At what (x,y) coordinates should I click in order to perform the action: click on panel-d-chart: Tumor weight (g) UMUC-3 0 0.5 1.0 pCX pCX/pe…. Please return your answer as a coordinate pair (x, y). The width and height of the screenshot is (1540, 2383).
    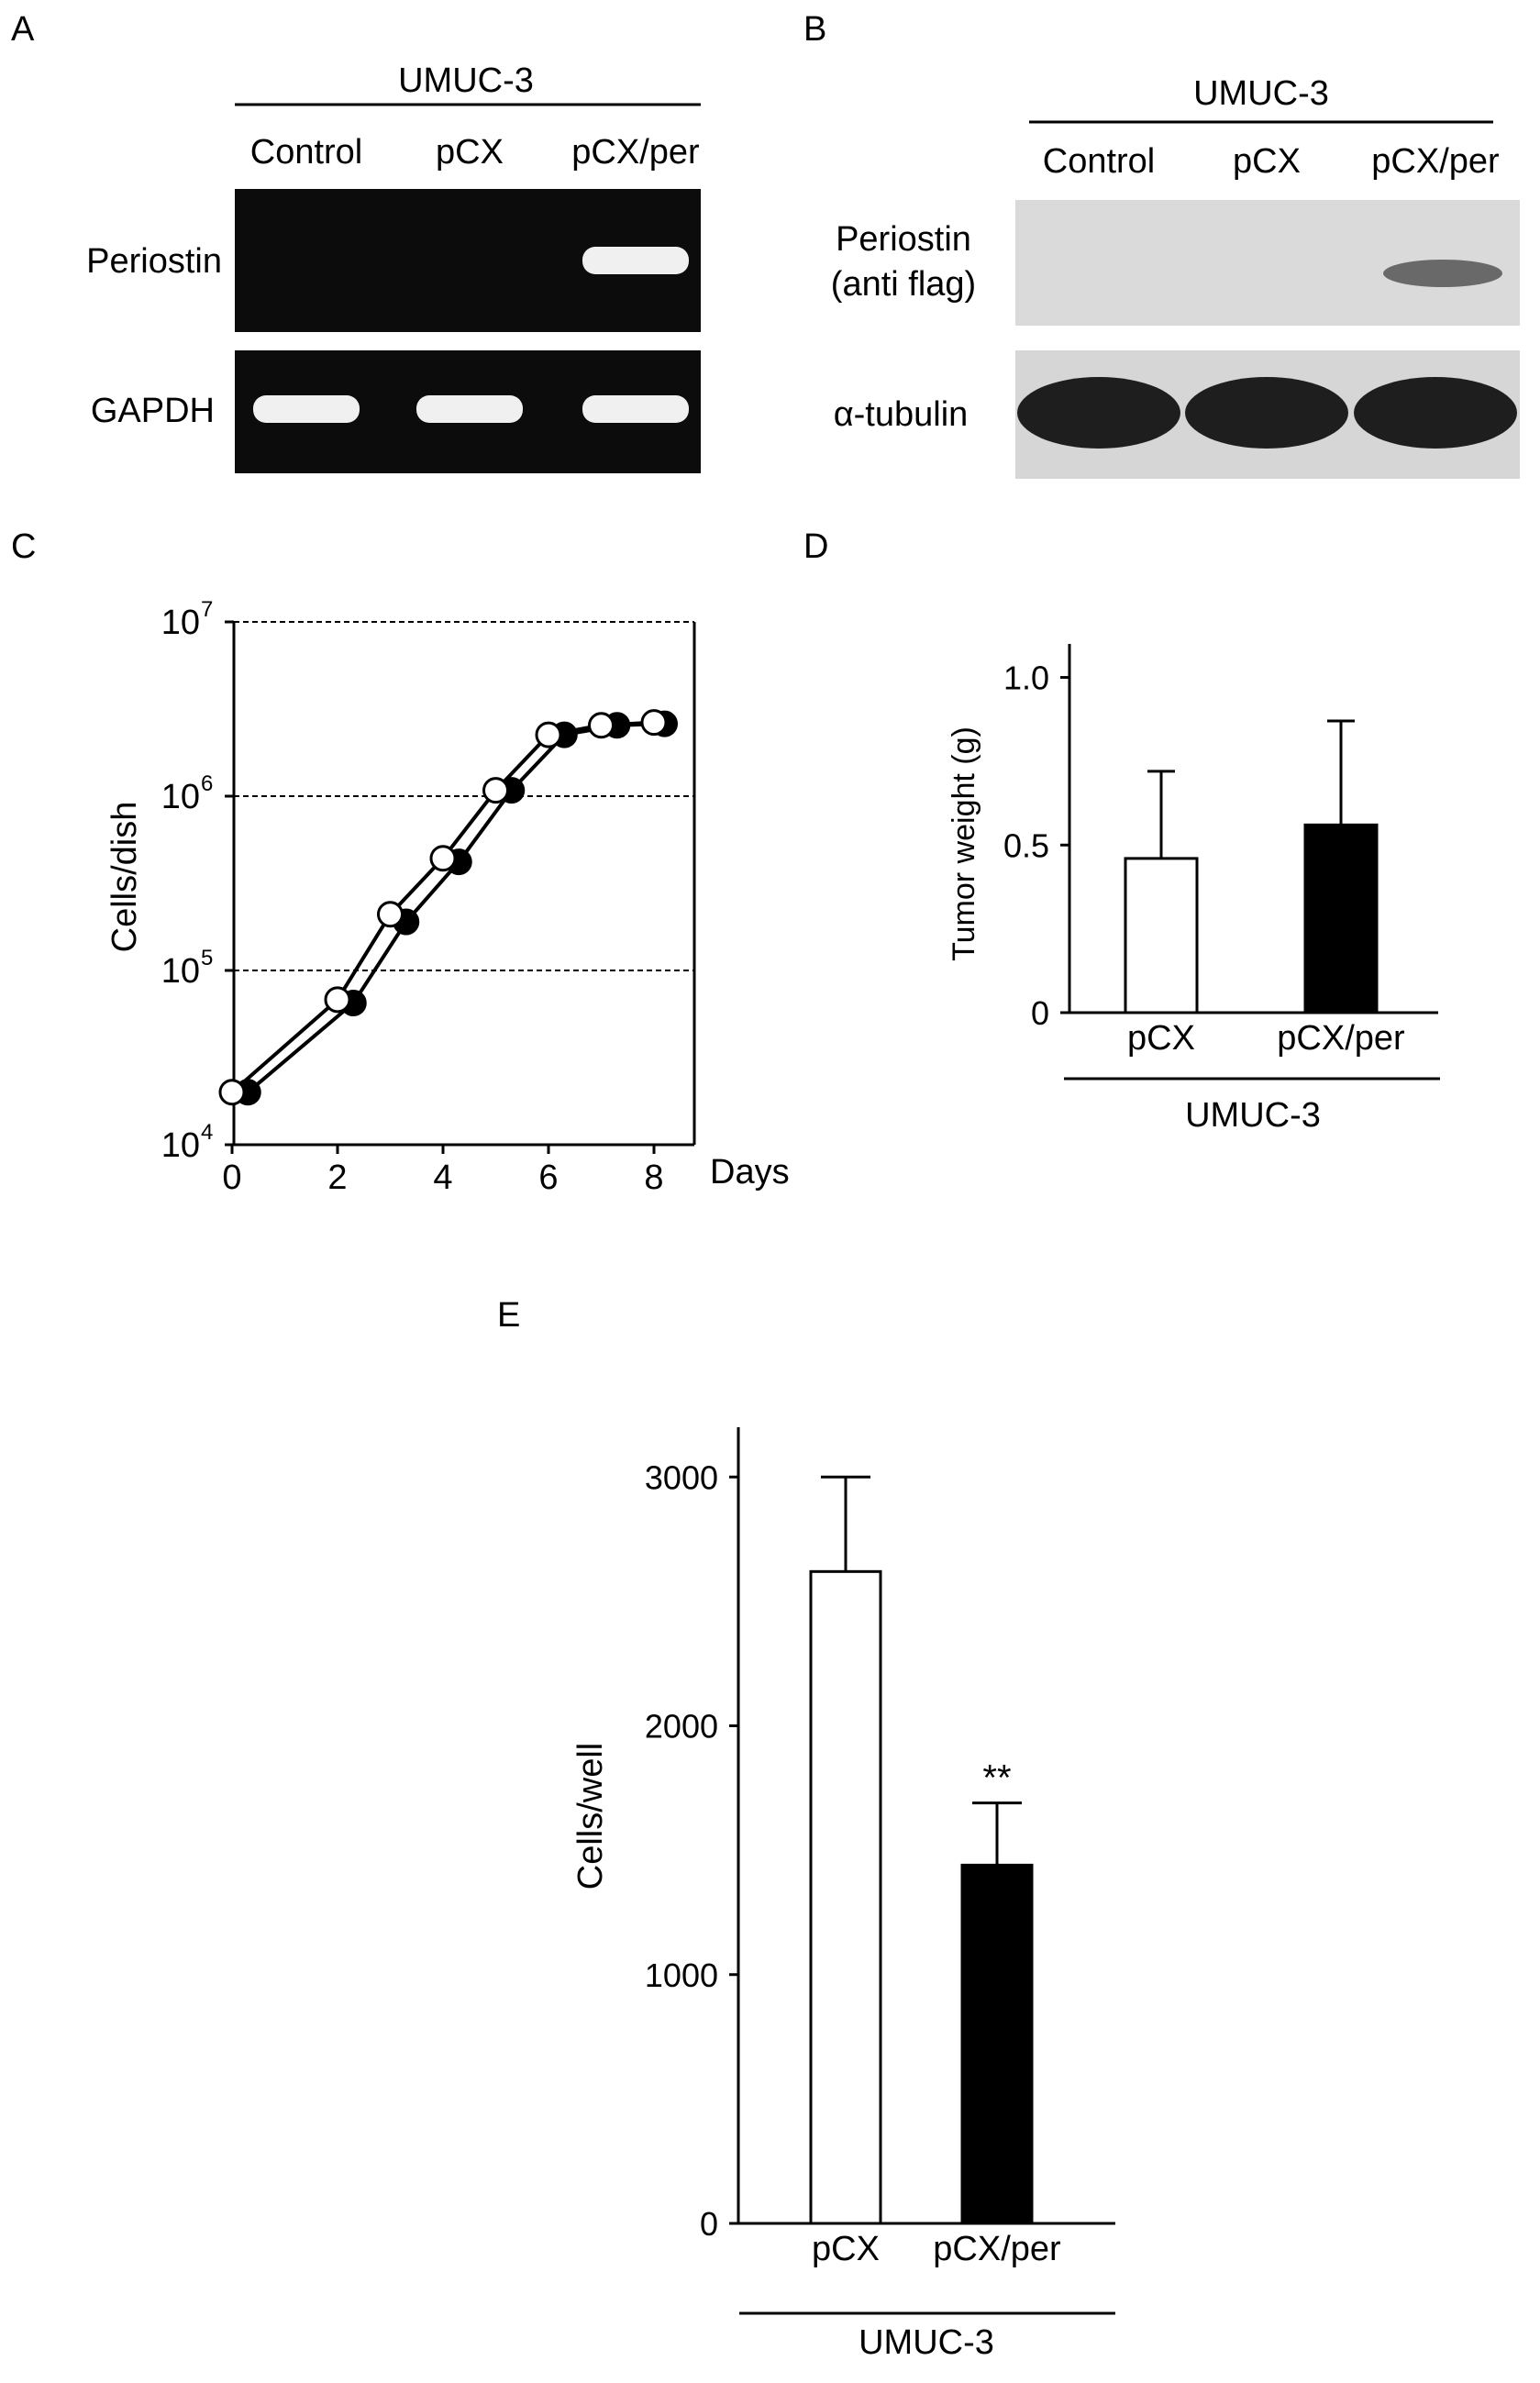
    Looking at the image, I should click on (1193, 889).